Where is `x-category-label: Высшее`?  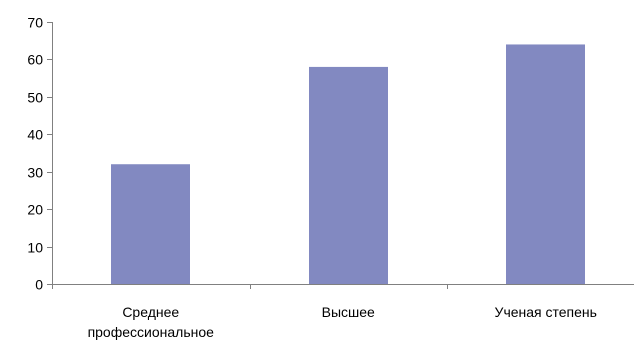 x-category-label: Высшее is located at coordinates (348, 312).